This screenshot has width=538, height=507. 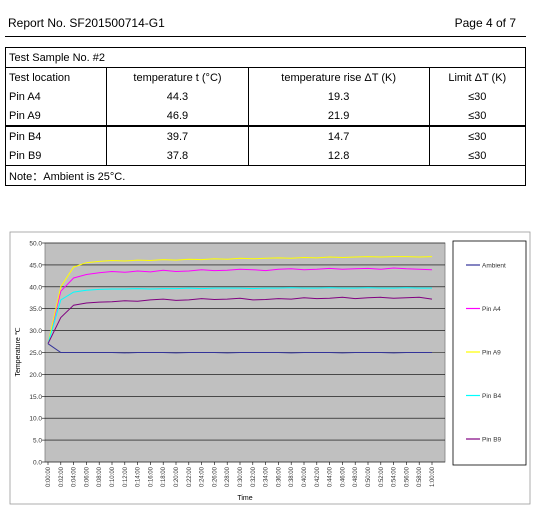 What do you see at coordinates (492, 396) in the screenshot?
I see `legend-label: Pin B4` at bounding box center [492, 396].